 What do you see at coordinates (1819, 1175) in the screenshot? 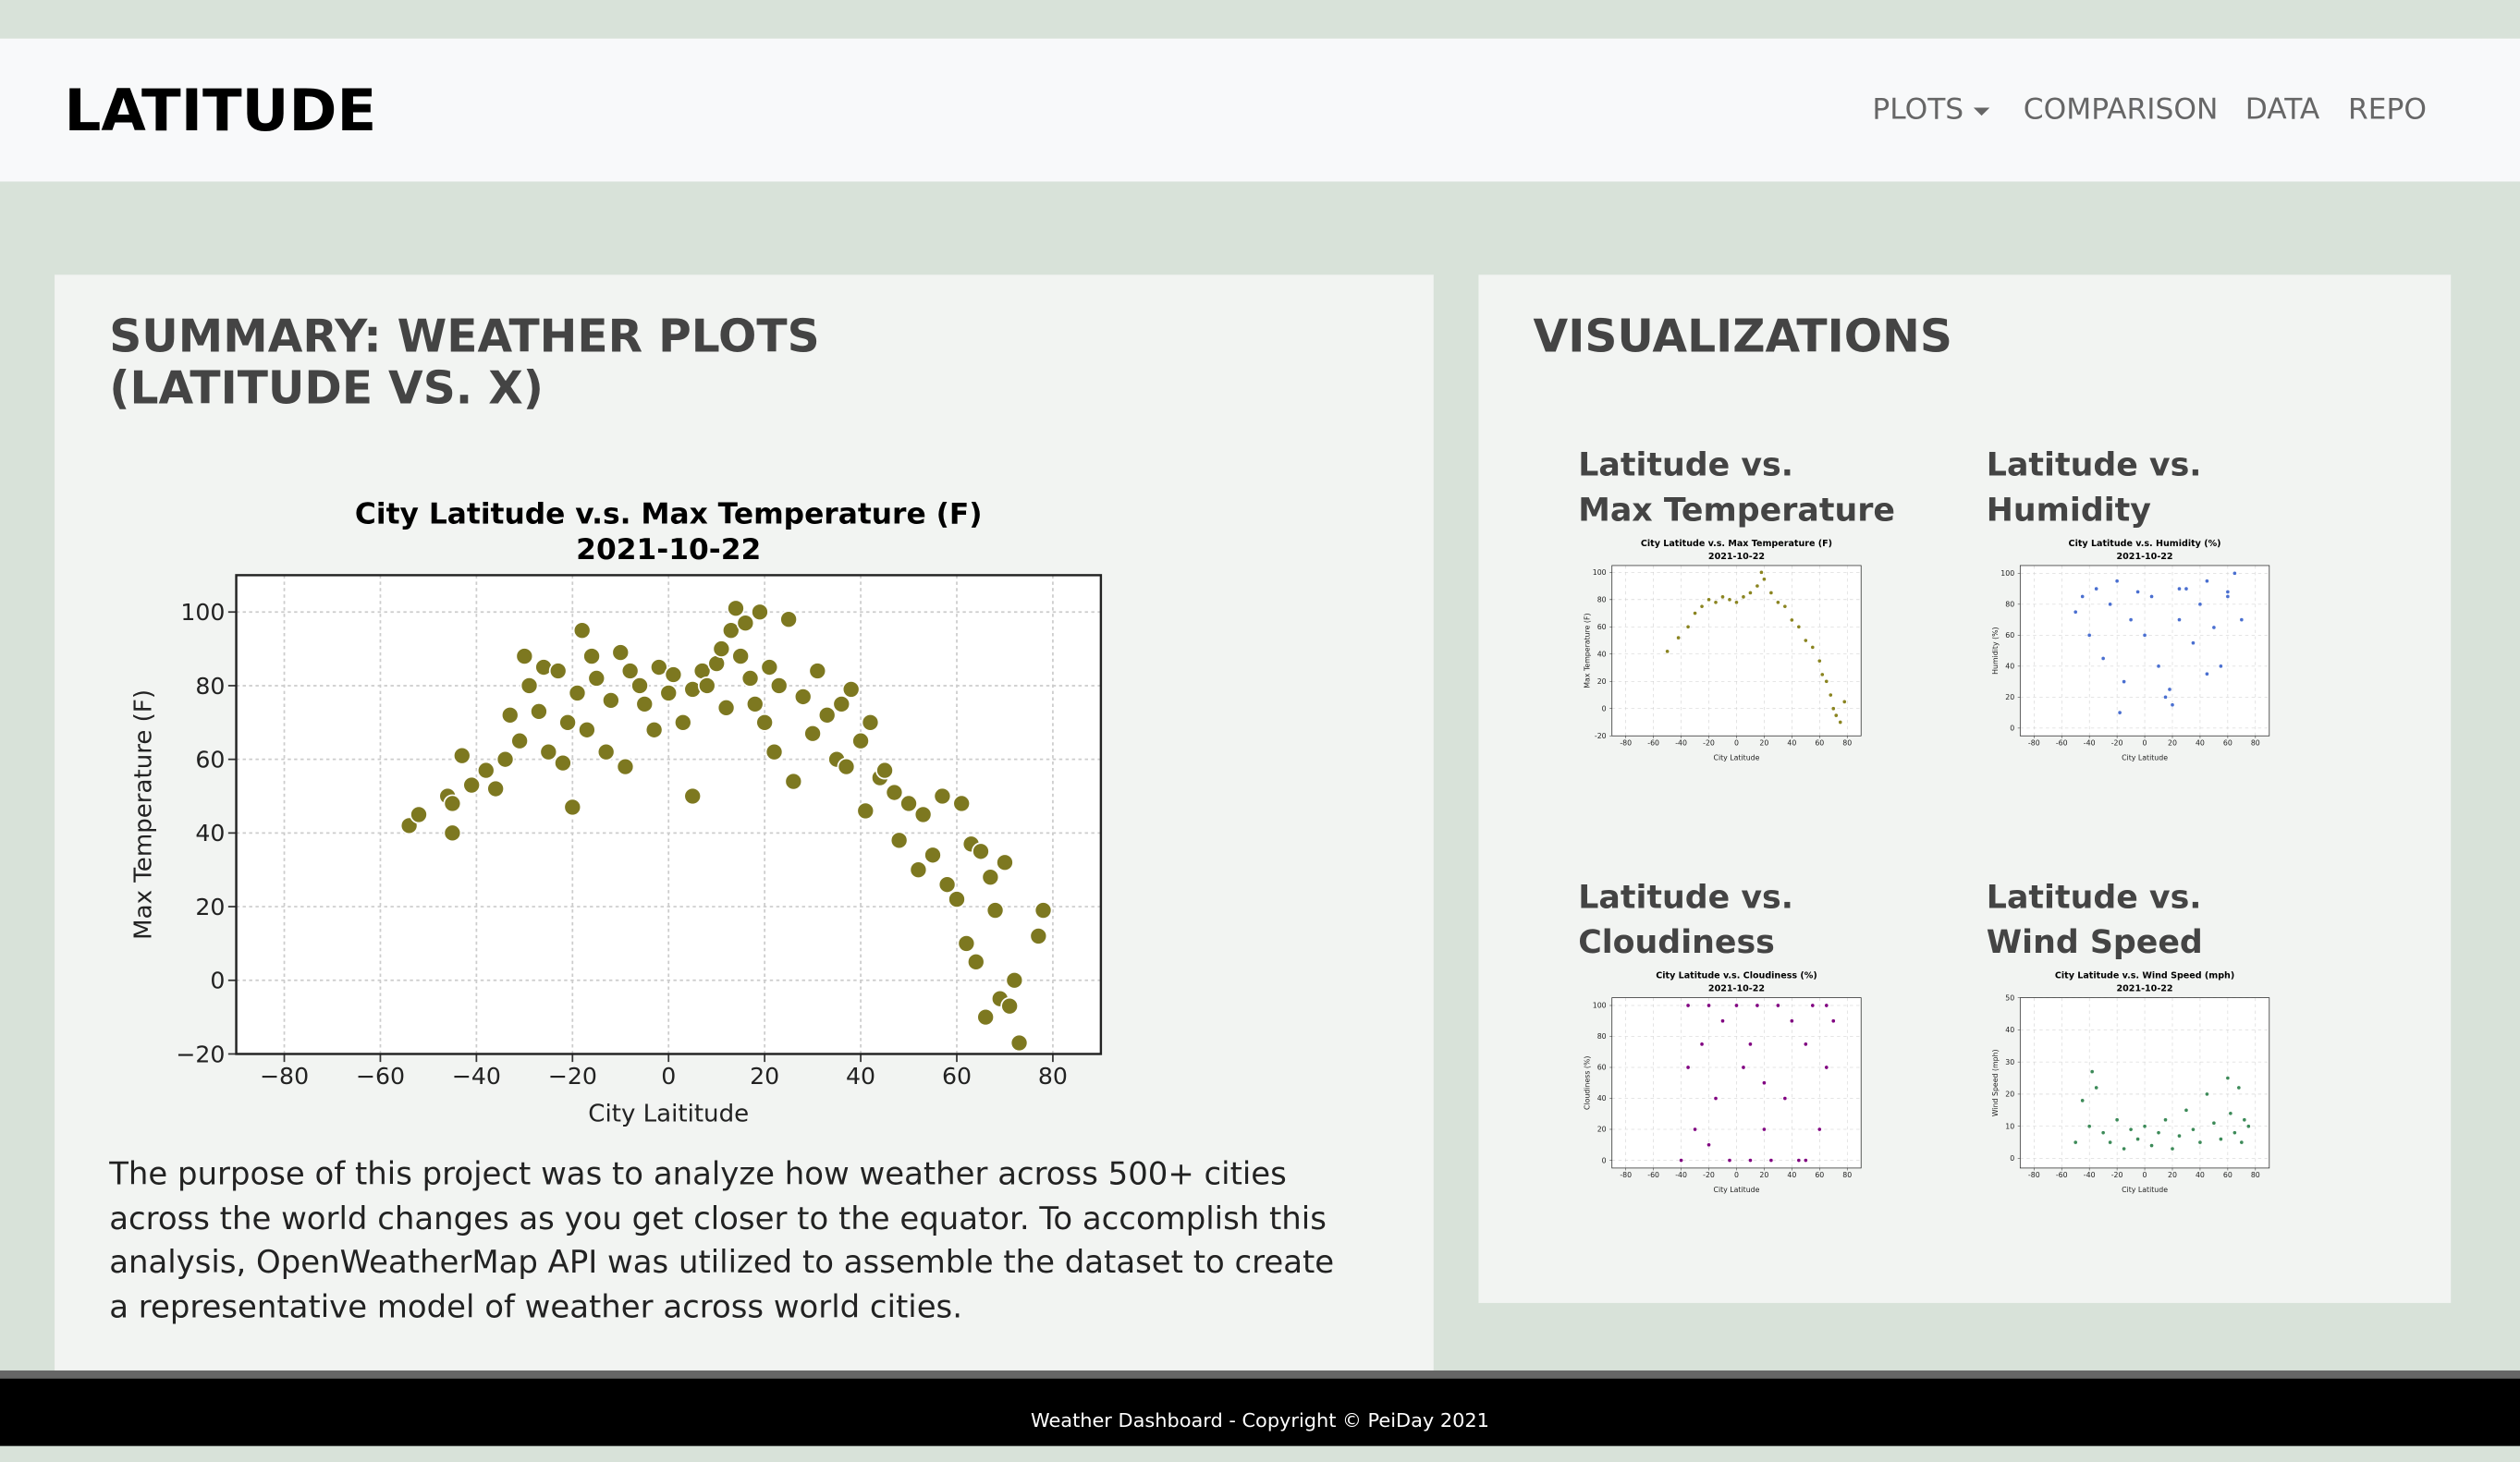
I see `x-tick-label: 60` at bounding box center [1819, 1175].